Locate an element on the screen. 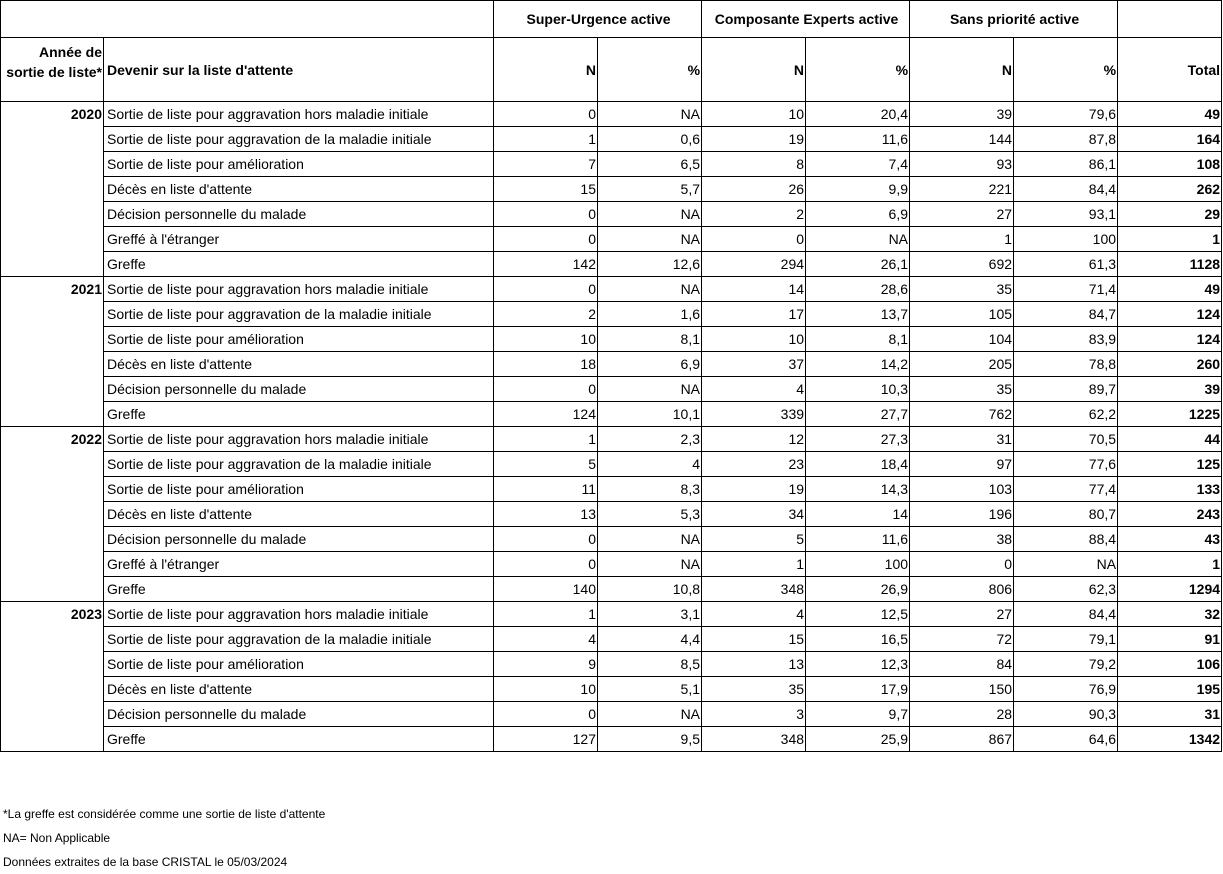 Image resolution: width=1223 pixels, height=874 pixels. outcome-label: Décision personnelle du malade is located at coordinates (298, 539).